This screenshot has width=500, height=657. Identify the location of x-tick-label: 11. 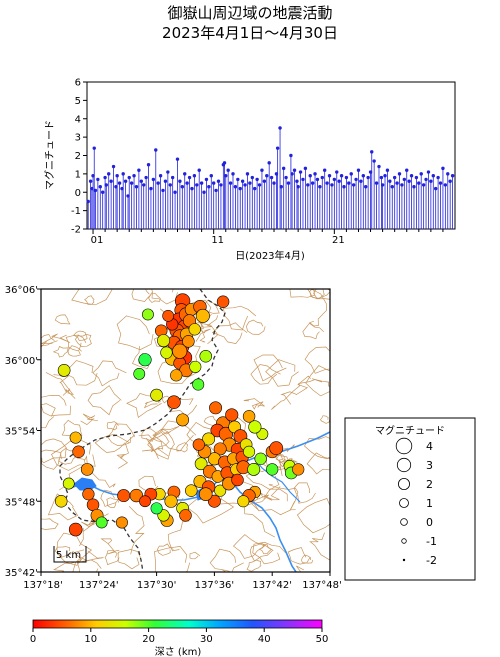
(217, 240).